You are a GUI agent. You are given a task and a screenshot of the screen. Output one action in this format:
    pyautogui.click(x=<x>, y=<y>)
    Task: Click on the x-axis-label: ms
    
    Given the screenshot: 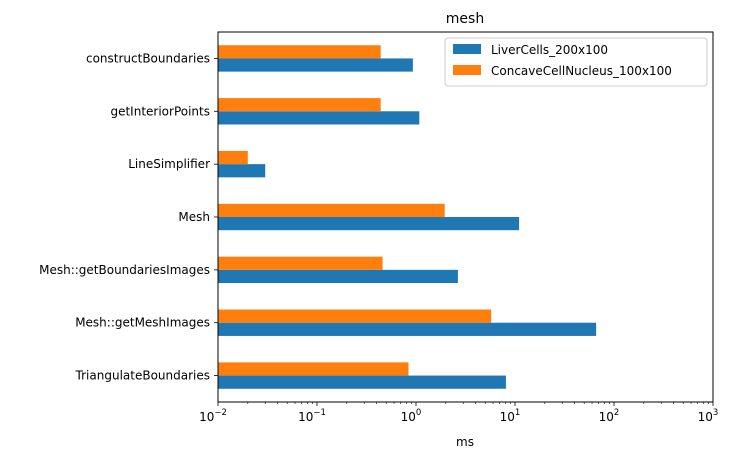 What is the action you would take?
    pyautogui.click(x=465, y=442)
    